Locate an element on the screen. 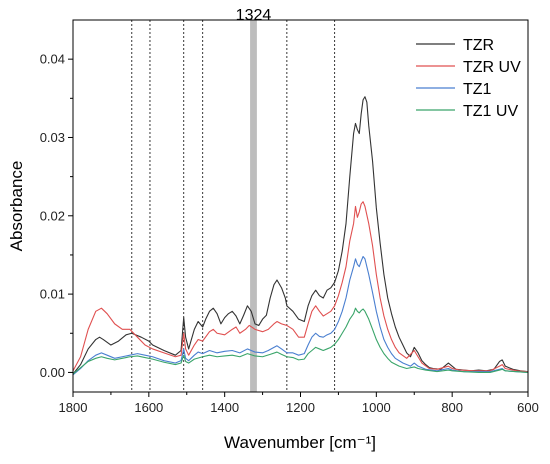  y-axis-title: Absorbance is located at coordinates (16, 206).